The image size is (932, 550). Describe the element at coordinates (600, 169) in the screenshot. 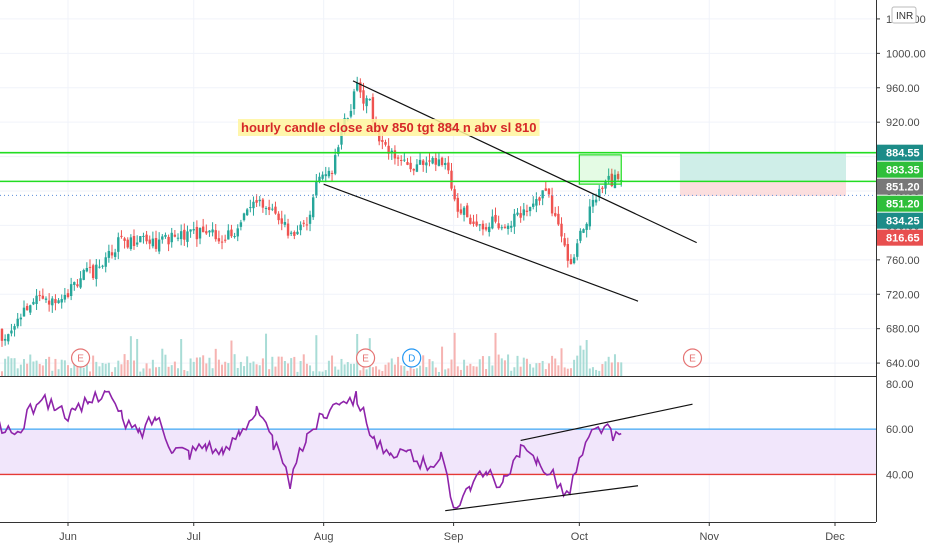

I see `consolidation-box` at that location.